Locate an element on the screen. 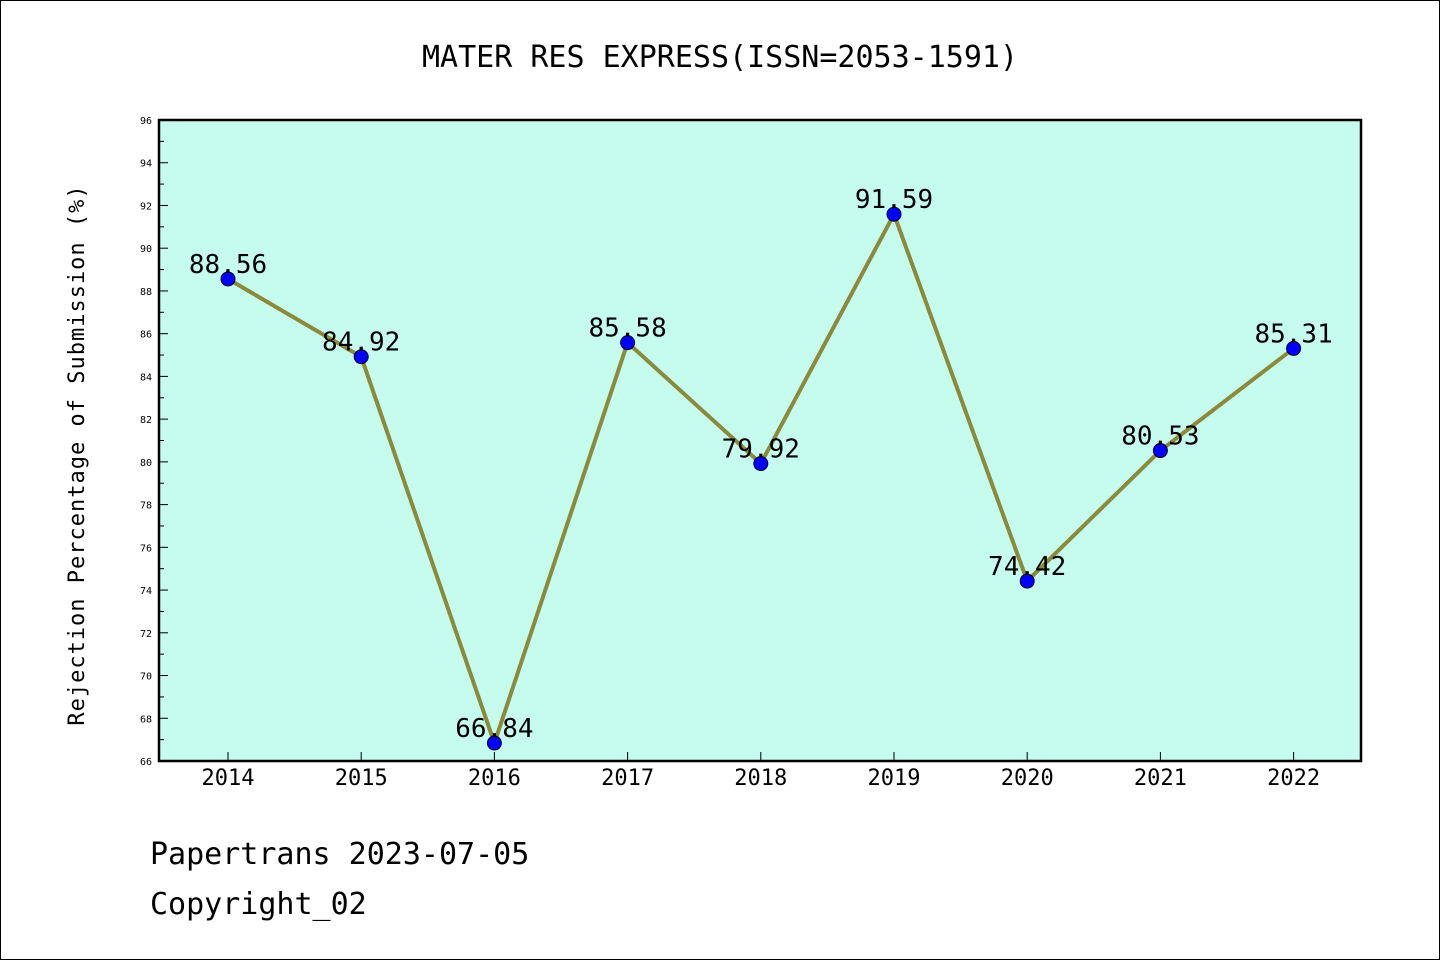 Image resolution: width=1440 pixels, height=960 pixels. y-tick-label: 82 is located at coordinates (146, 420).